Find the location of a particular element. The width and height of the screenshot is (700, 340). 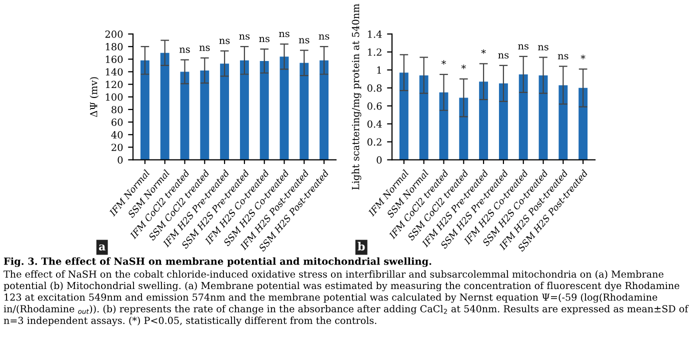

y-tick-label: 100 is located at coordinates (114, 97).